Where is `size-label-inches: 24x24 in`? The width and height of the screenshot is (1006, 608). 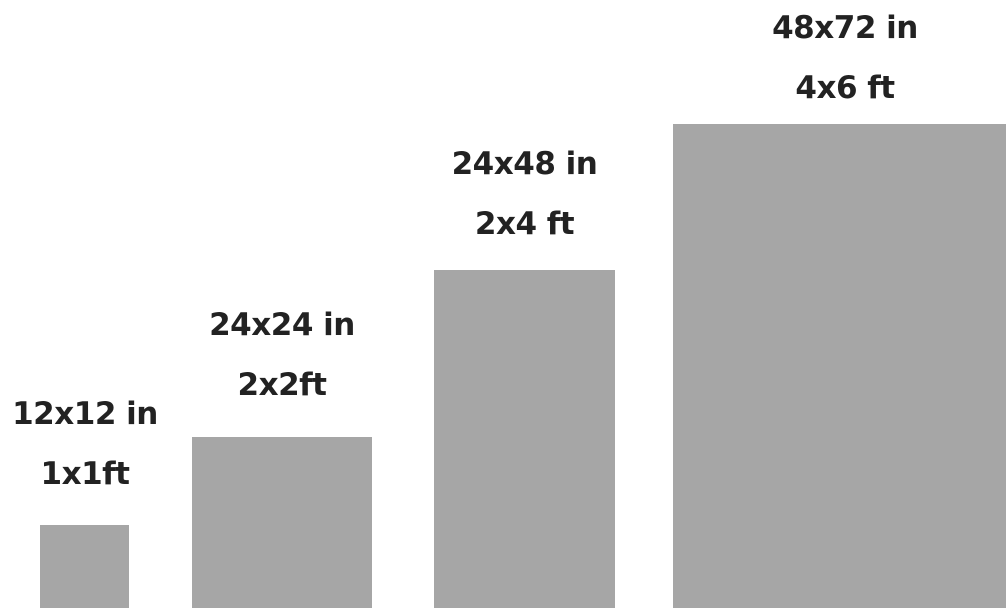
size-label-inches: 24x24 in is located at coordinates (282, 325).